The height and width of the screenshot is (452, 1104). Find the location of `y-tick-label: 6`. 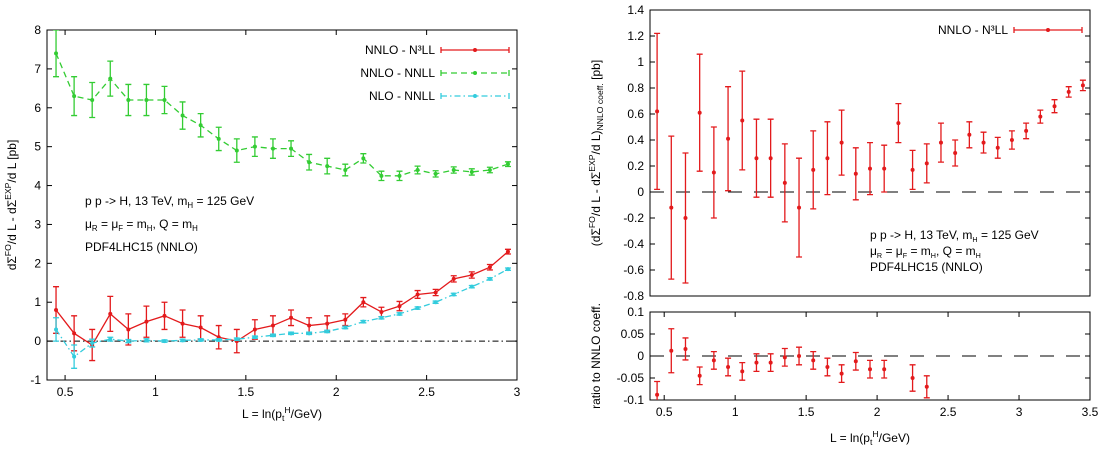

y-tick-label: 6 is located at coordinates (37, 108).